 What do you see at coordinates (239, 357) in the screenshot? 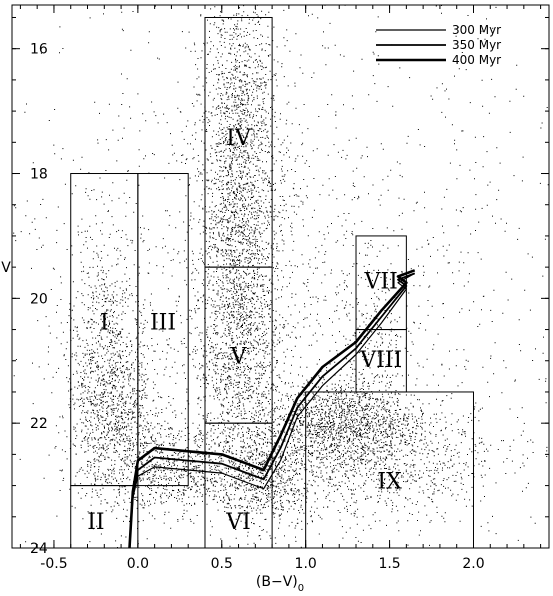
I see `region-label-V: V` at bounding box center [239, 357].